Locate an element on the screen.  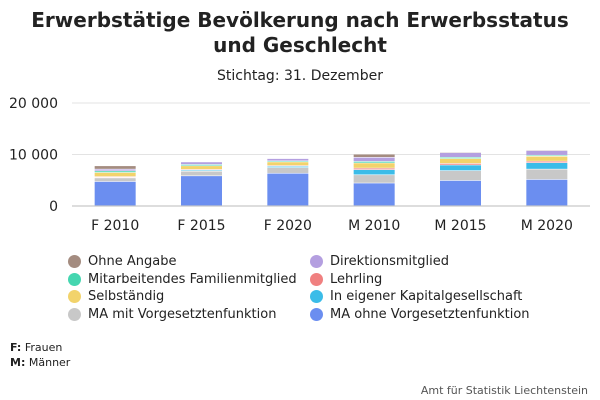
legend-item: Lehrling is located at coordinates (346, 279).